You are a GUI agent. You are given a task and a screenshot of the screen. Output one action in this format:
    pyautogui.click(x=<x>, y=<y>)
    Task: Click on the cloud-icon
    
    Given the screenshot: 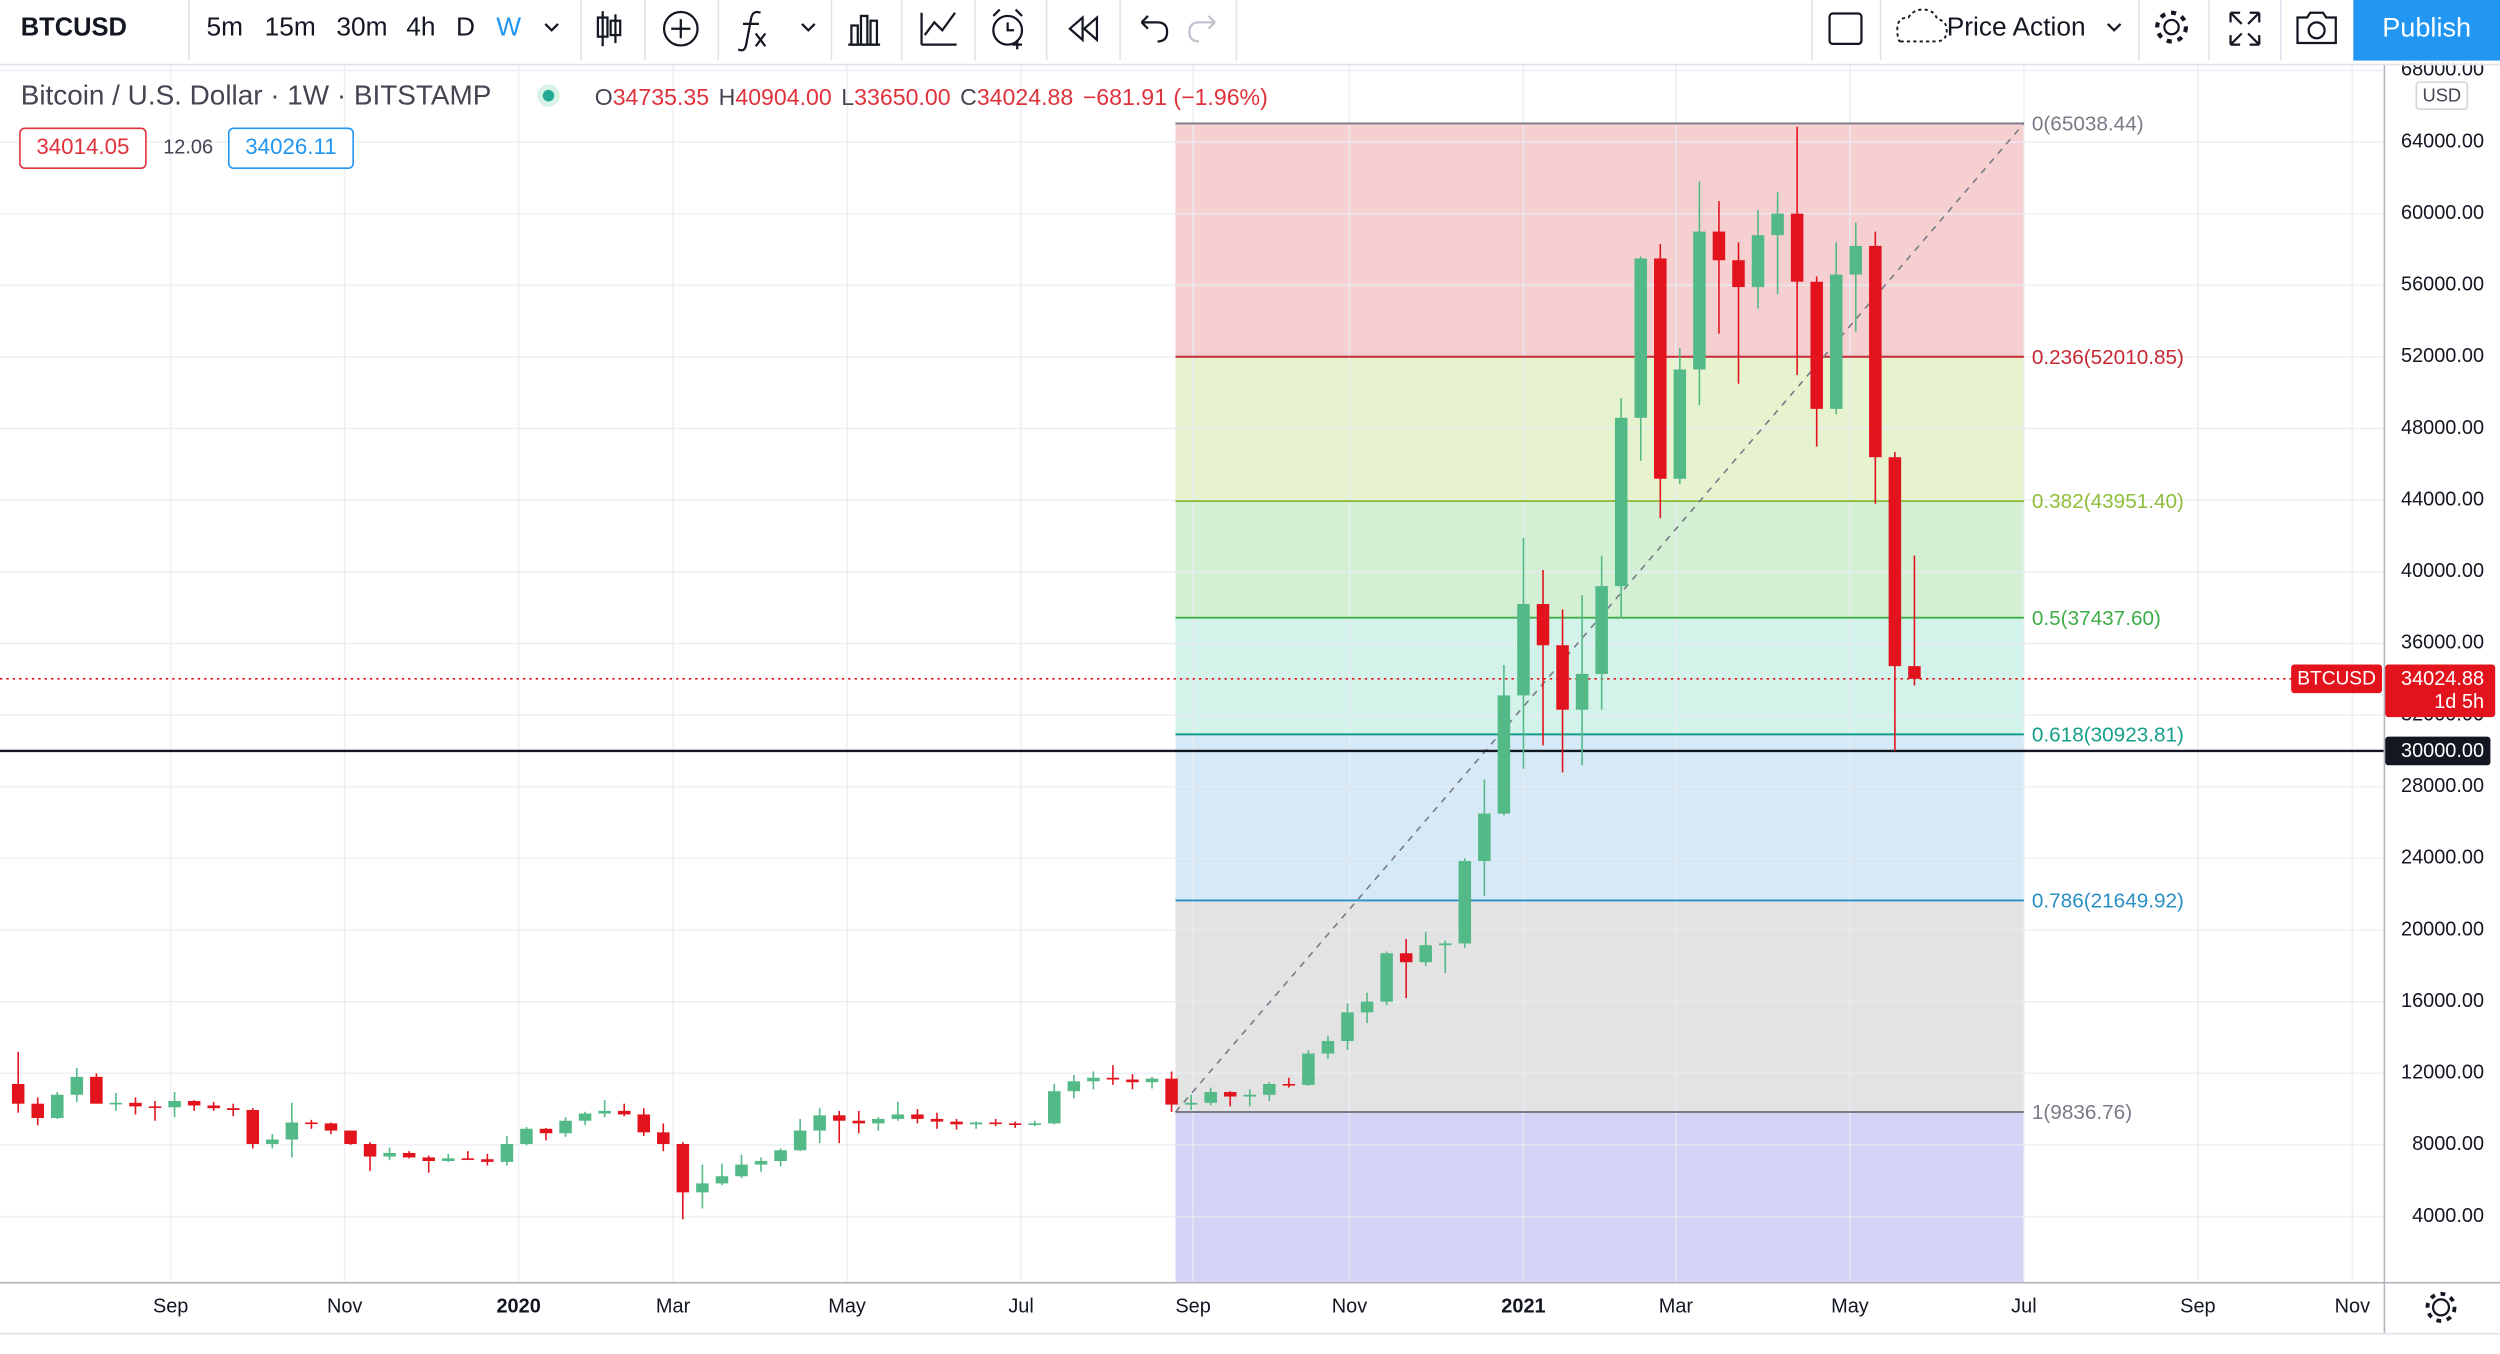 What is the action you would take?
    pyautogui.click(x=1922, y=25)
    